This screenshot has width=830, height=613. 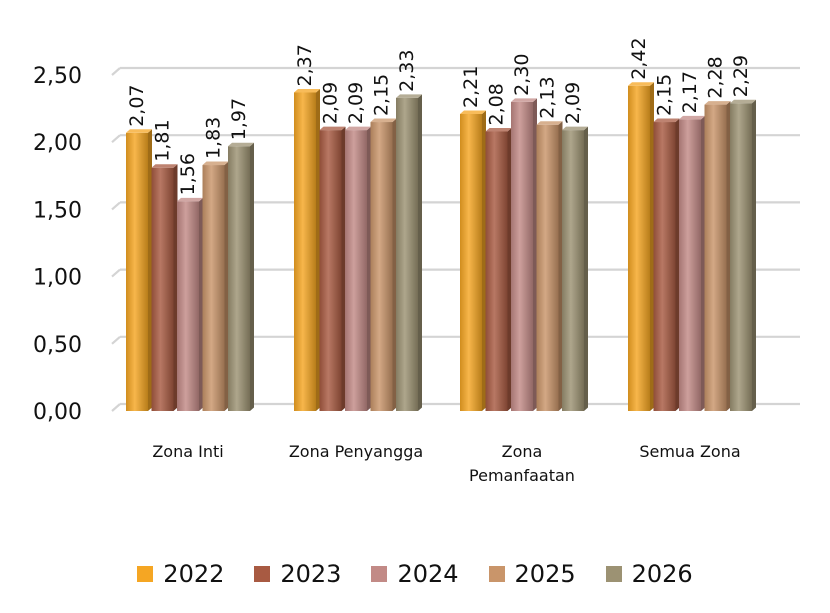 What do you see at coordinates (471, 87) in the screenshot?
I see `data-label: 2,21` at bounding box center [471, 87].